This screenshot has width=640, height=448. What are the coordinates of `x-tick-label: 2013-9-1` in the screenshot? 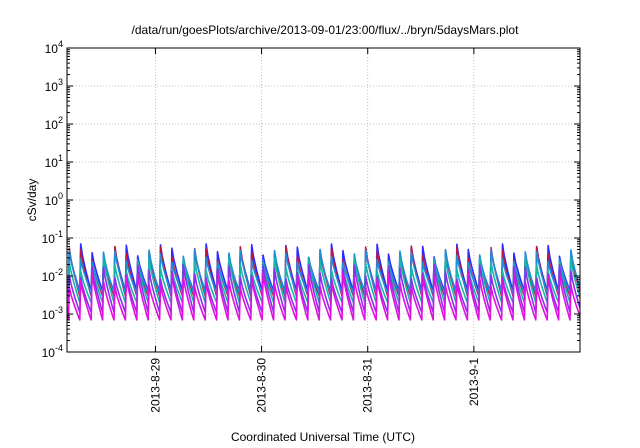 It's located at (474, 382).